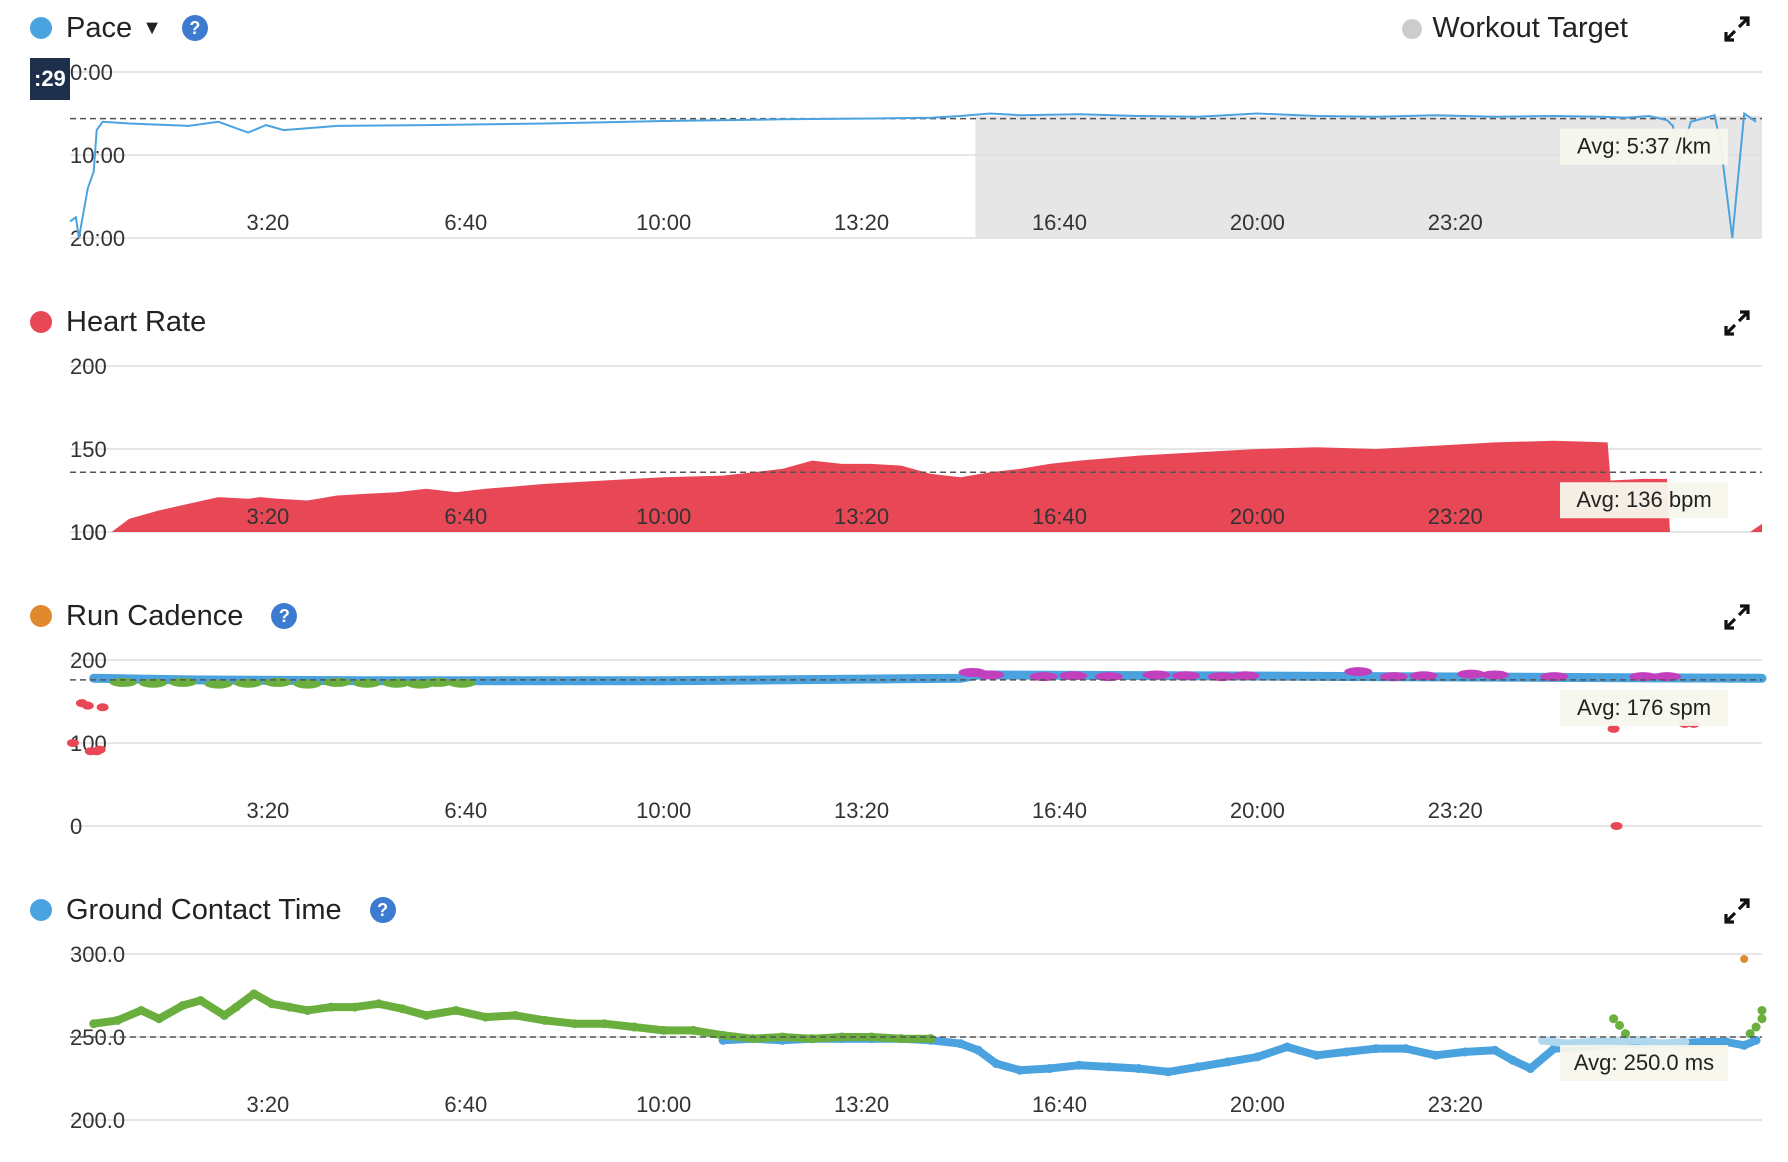 Image resolution: width=1788 pixels, height=1162 pixels. Describe the element at coordinates (119, 28) in the screenshot. I see `pace-header: Pace ▼ ?` at that location.